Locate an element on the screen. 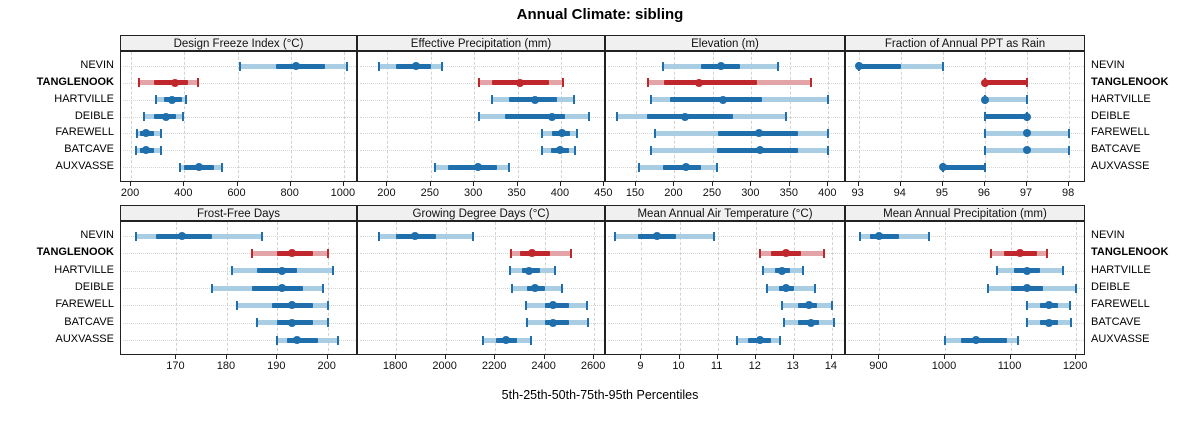 Image resolution: width=1200 pixels, height=425 pixels. panel-plot is located at coordinates (238, 116).